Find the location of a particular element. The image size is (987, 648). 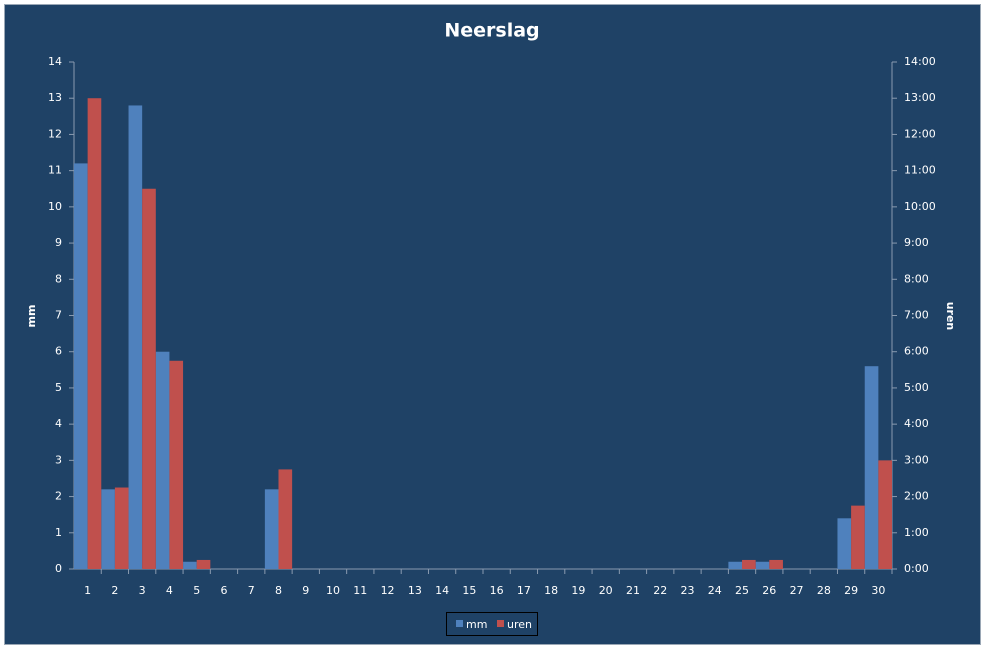

y-tick-label: 12 is located at coordinates (55, 133).